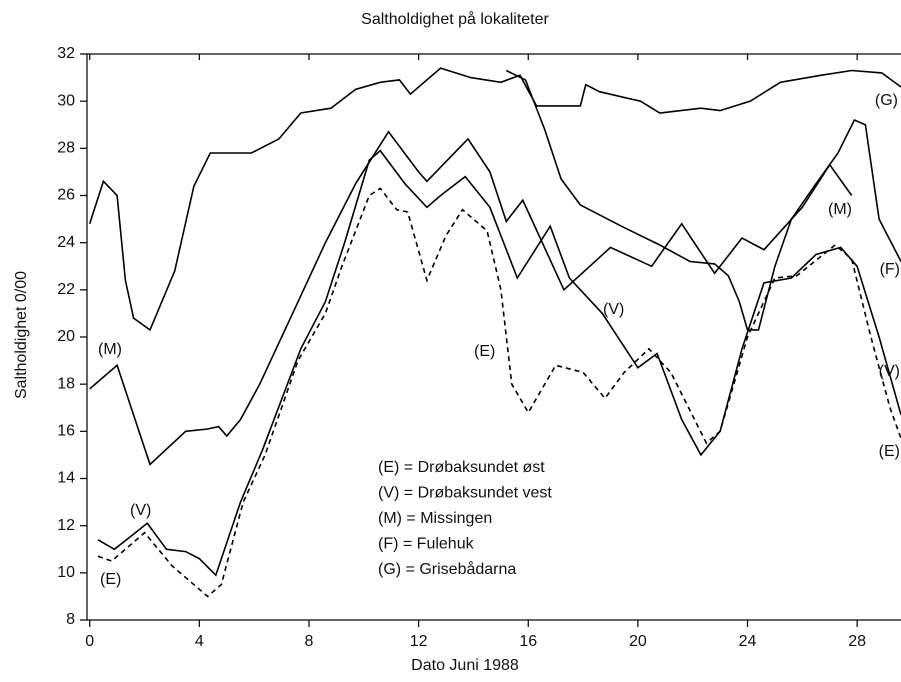 The height and width of the screenshot is (682, 901). I want to click on x-axis-label: Dato Juni 1988, so click(465, 665).